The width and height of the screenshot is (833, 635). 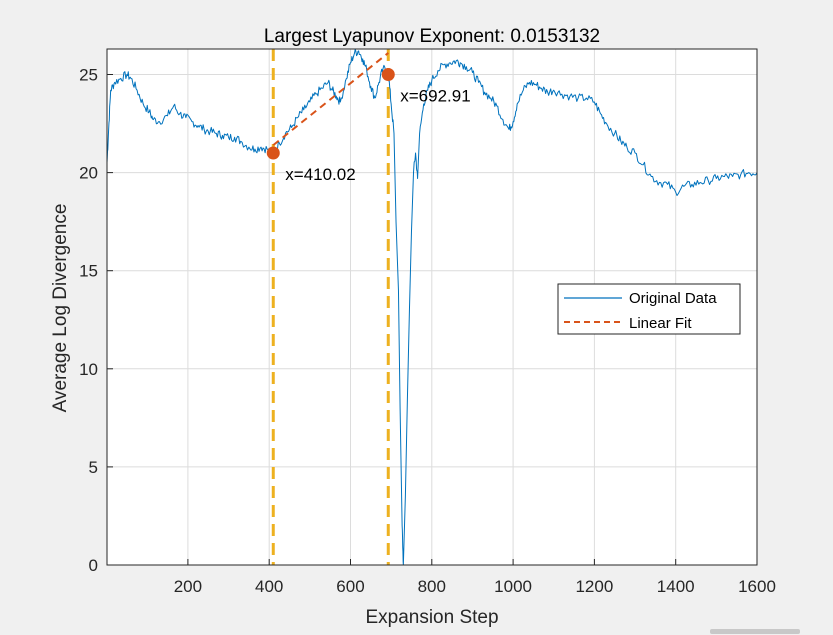 What do you see at coordinates (673, 298) in the screenshot?
I see `legend-label-original-data: Original Data` at bounding box center [673, 298].